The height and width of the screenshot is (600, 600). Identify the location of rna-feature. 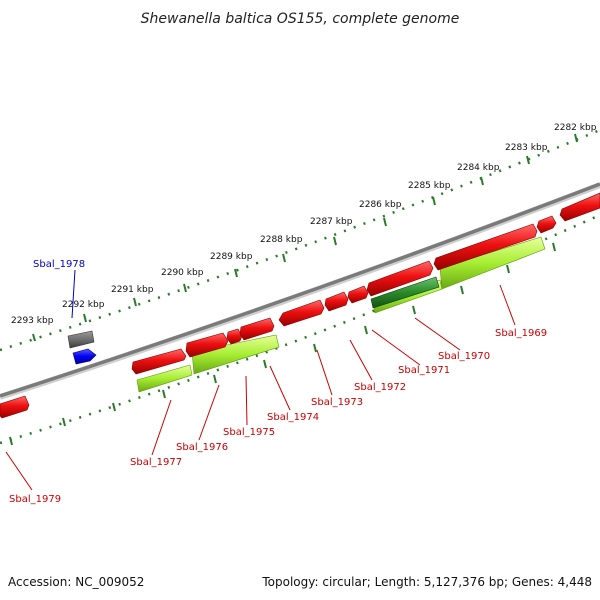
(405, 292).